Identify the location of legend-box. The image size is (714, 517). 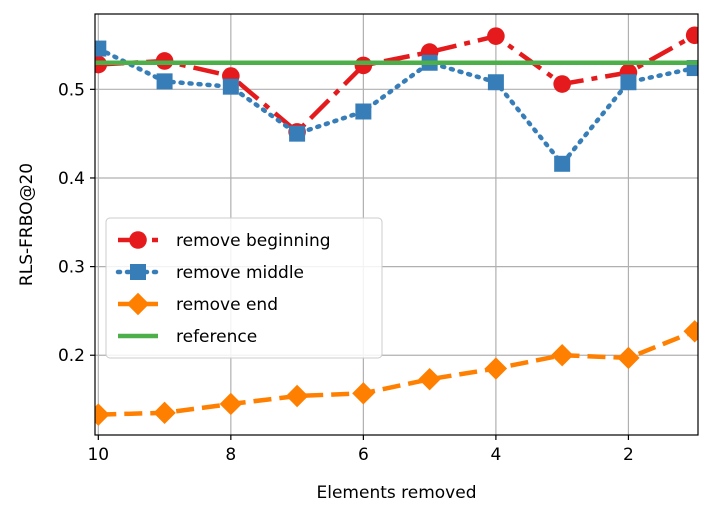
(244, 288).